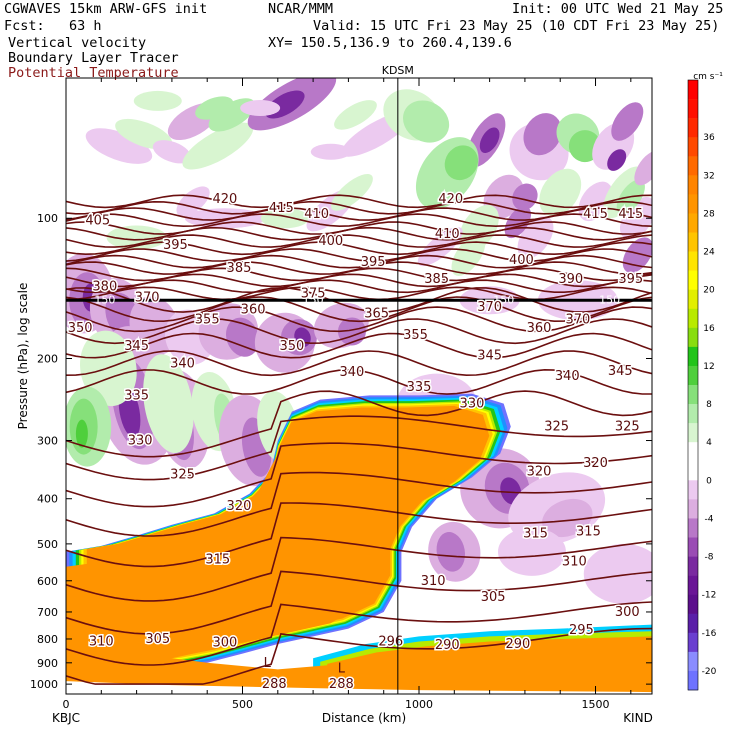 Image resolution: width=740 pixels, height=740 pixels. What do you see at coordinates (136, 395) in the screenshot?
I see `theta-label: 335` at bounding box center [136, 395].